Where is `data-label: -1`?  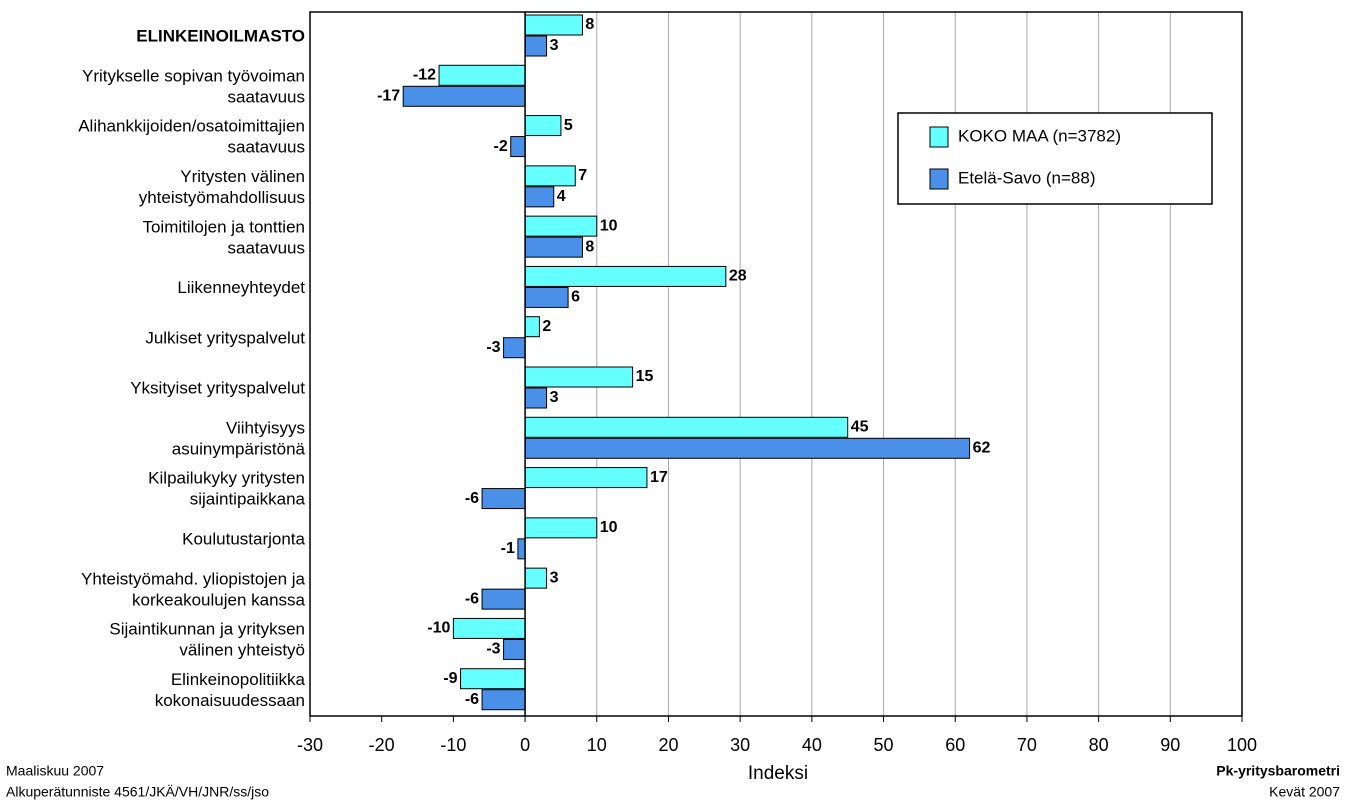
data-label: -1 is located at coordinates (508, 548).